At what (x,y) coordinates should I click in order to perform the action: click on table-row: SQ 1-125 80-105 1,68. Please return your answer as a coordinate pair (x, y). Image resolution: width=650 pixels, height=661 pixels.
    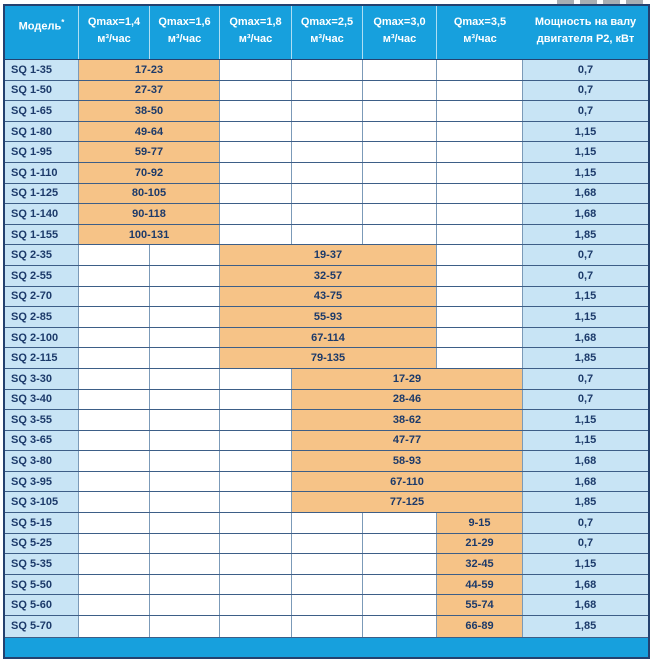
    Looking at the image, I should click on (326, 194).